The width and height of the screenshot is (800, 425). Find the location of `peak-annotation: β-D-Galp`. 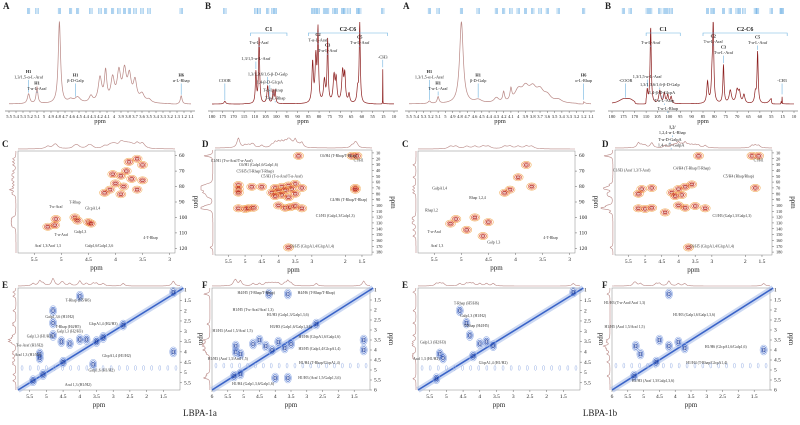

peak-annotation: β-D-Galp is located at coordinates (478, 80).